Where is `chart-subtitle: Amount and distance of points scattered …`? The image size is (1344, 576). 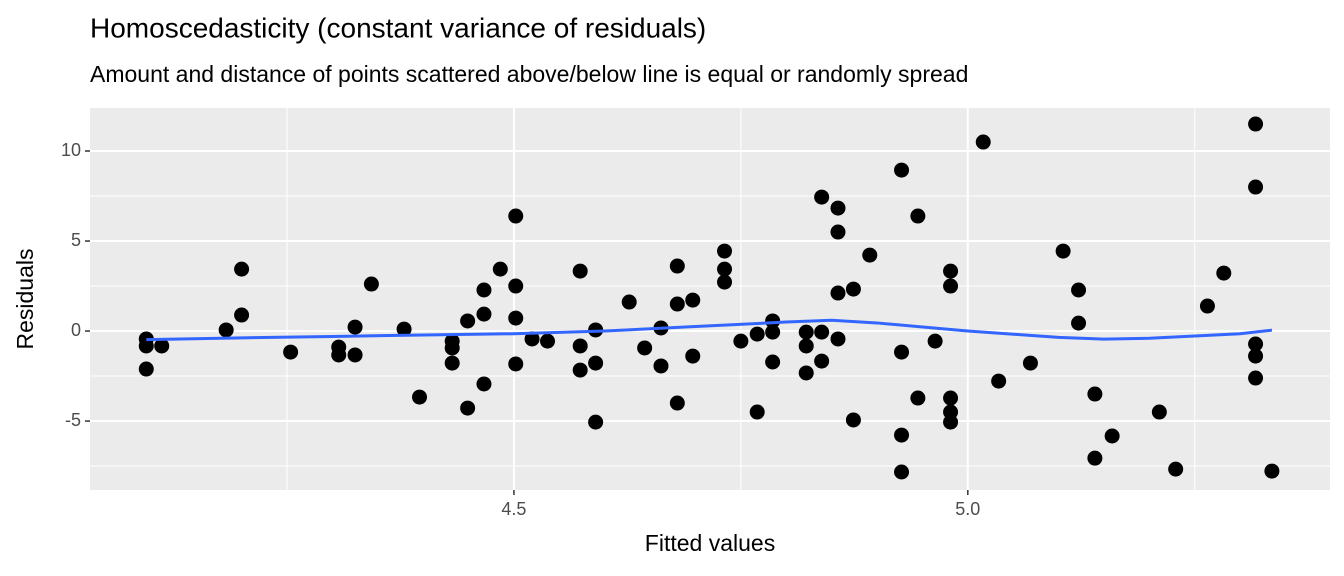
chart-subtitle: Amount and distance of points scattered … is located at coordinates (529, 74).